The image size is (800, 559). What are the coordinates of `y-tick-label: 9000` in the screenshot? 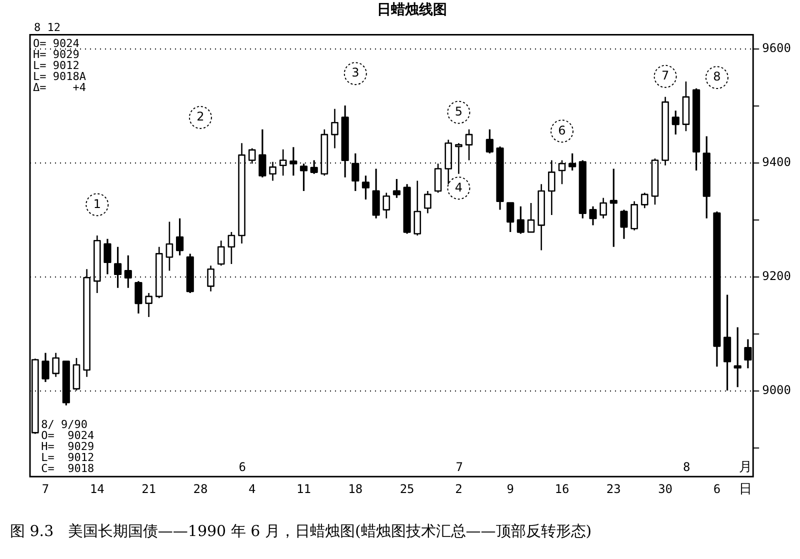 It's located at (777, 390).